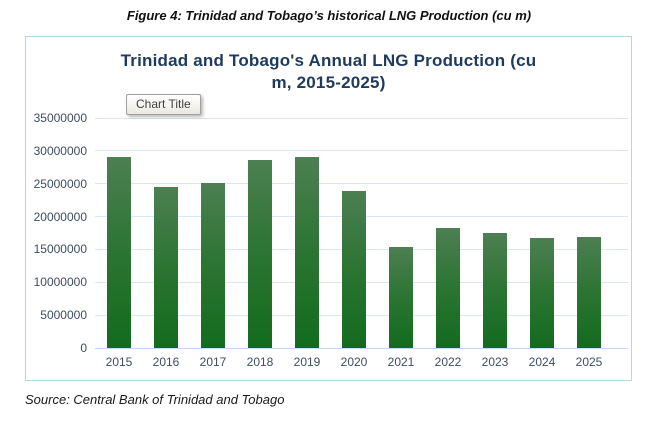  Describe the element at coordinates (119, 362) in the screenshot. I see `x-tick-2015: 2015` at that location.